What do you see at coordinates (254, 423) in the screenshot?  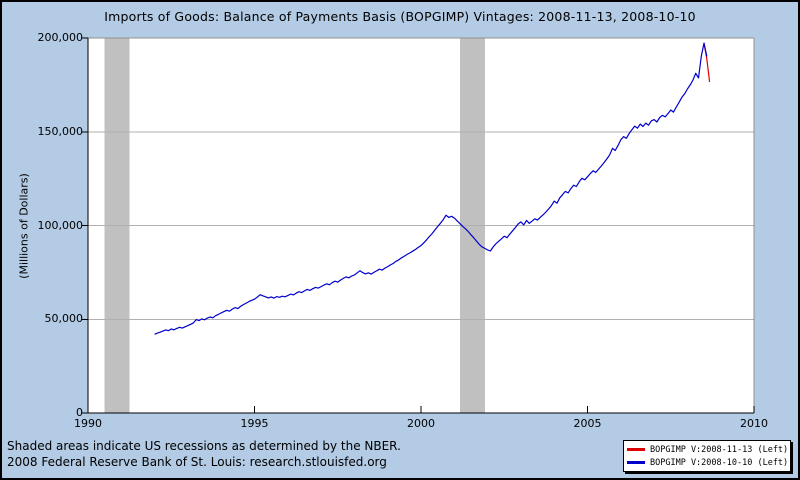 I see `x-tick-label: 1995` at bounding box center [254, 423].